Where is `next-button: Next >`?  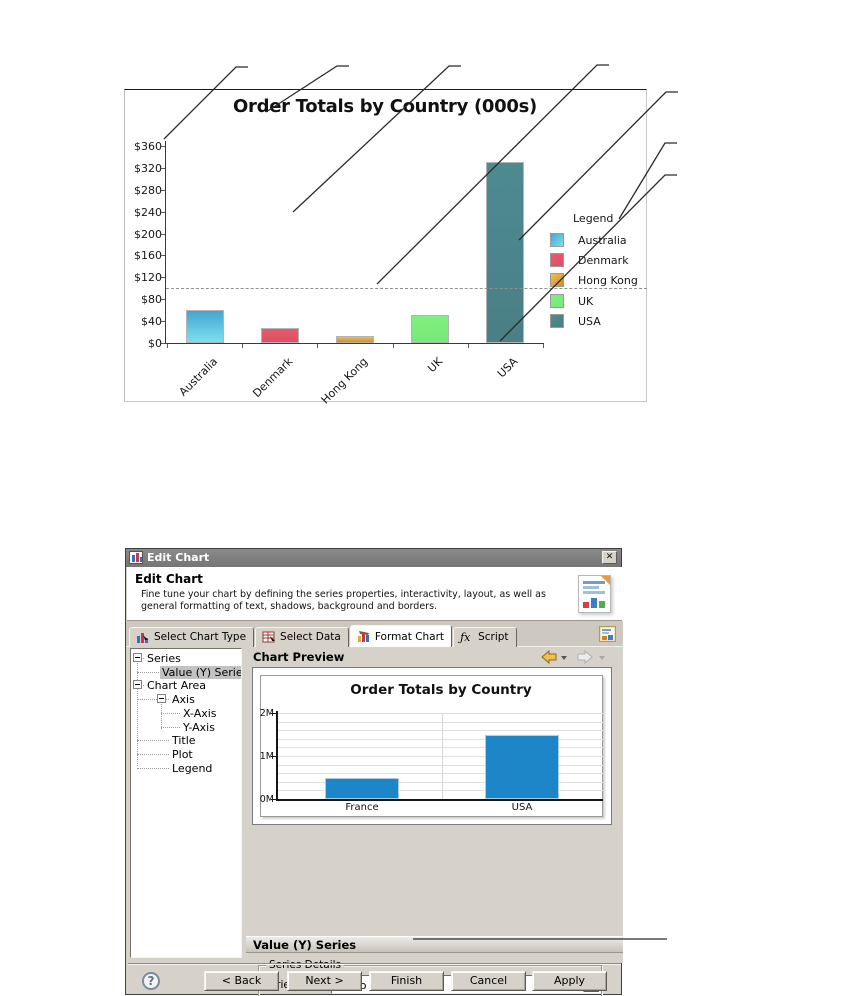
next-button: Next > is located at coordinates (324, 981).